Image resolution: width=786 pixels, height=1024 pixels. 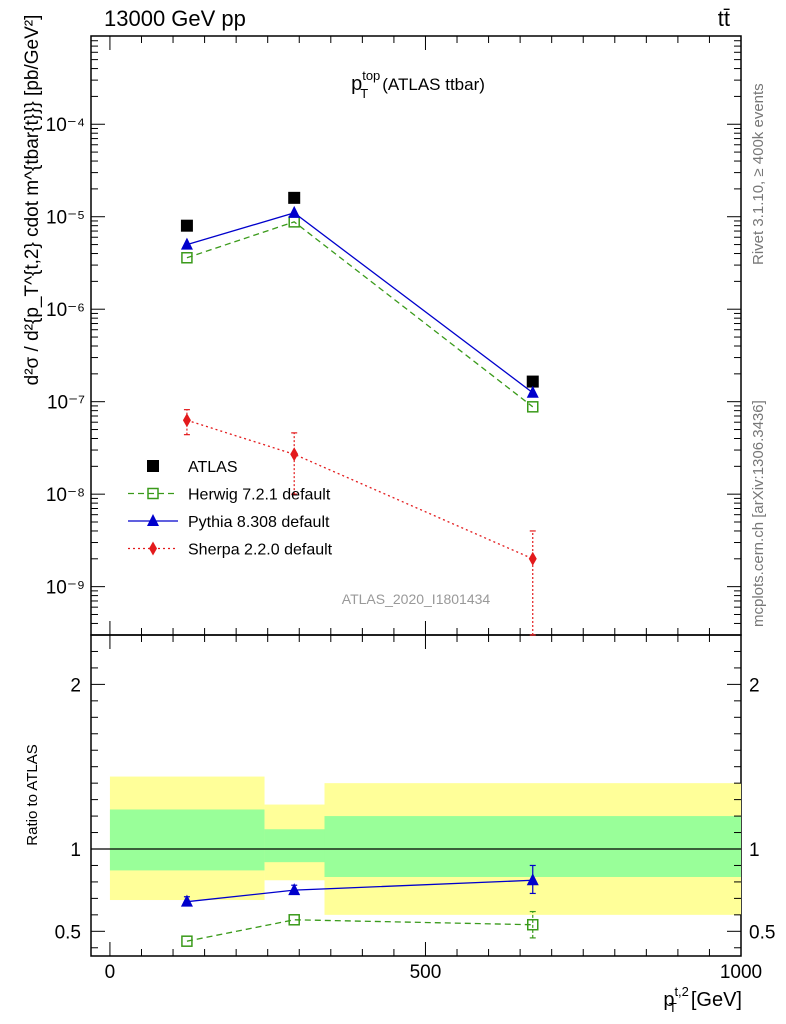 What do you see at coordinates (75, 685) in the screenshot?
I see `ratio-y-tick-label: 2` at bounding box center [75, 685].